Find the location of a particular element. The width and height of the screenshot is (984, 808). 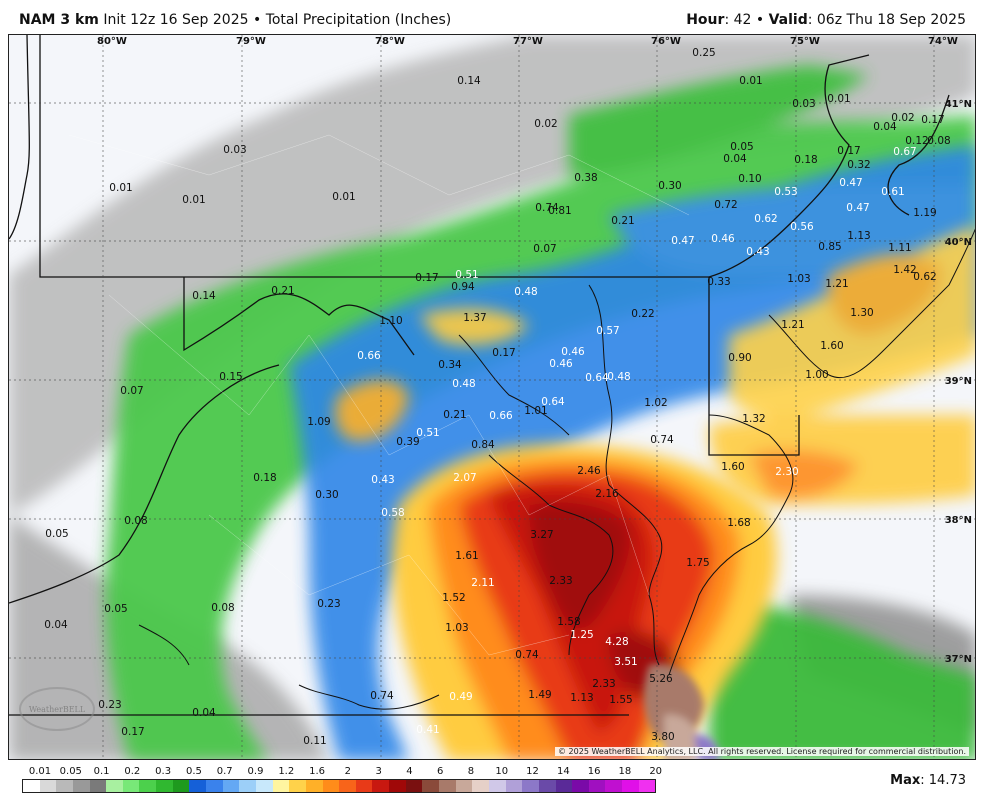

lon-label: 74°W is located at coordinates (943, 41).